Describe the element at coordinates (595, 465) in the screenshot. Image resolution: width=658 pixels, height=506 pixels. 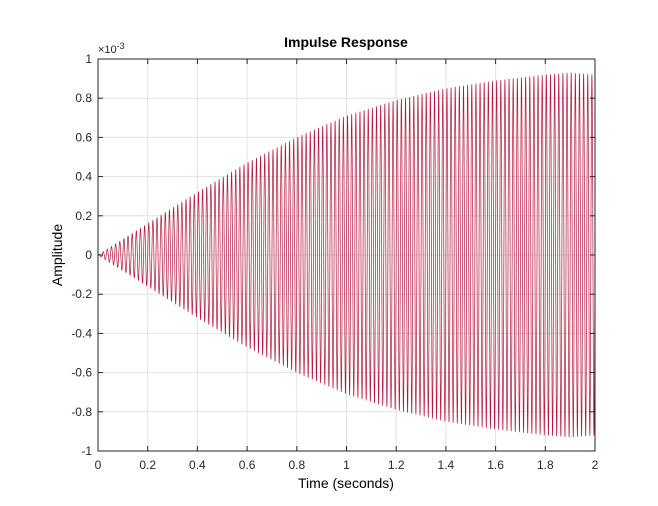
I see `x-tick-label: 2` at that location.